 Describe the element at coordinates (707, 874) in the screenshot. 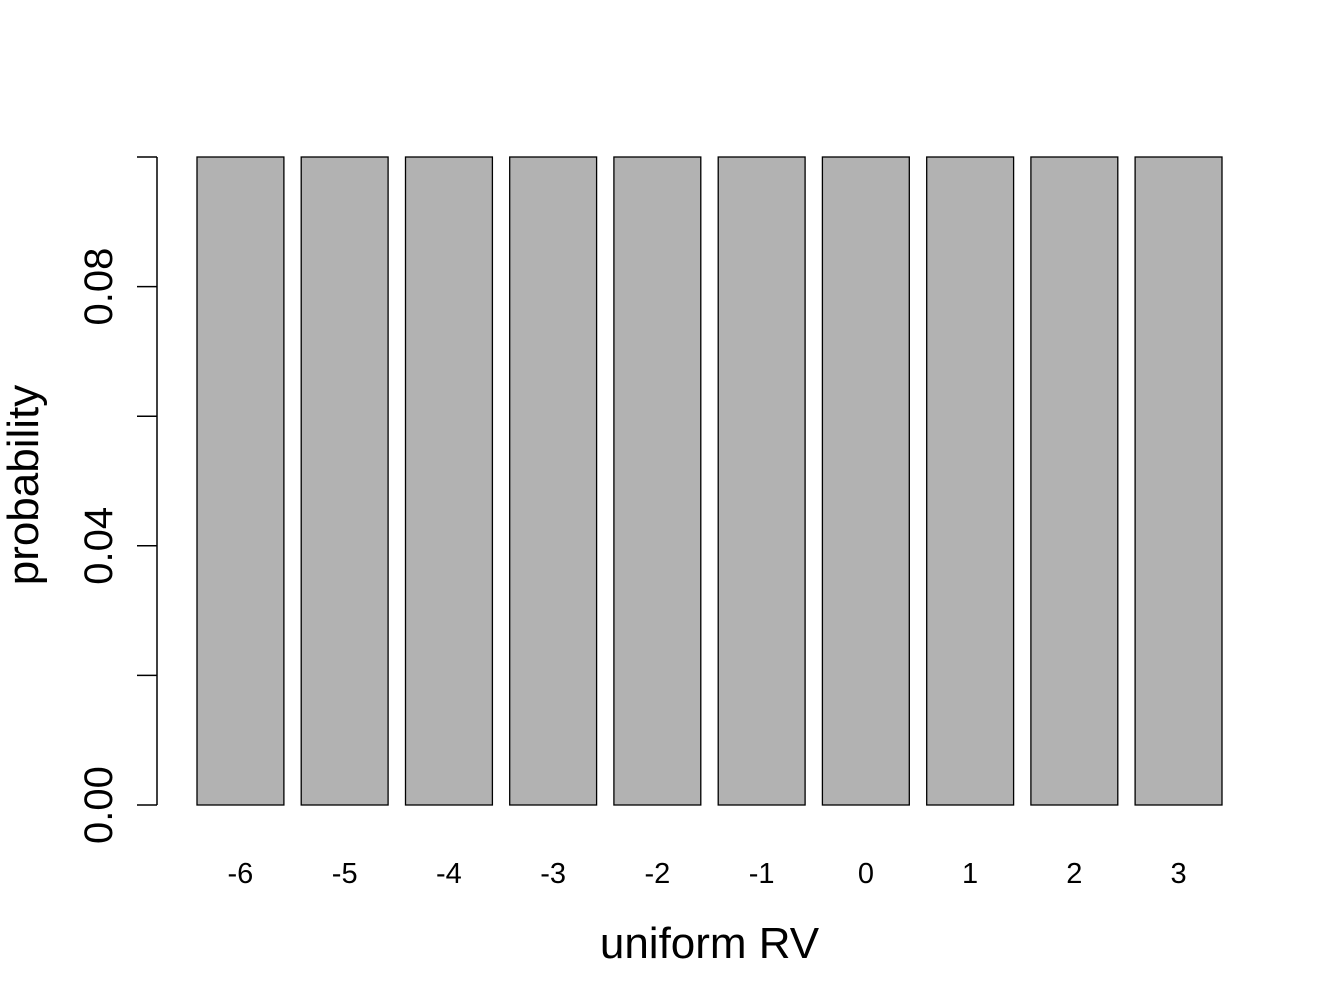

I see `x-axis-tick-labels: -6 -5 -4 -3 -2 -1 0 1 2 3` at that location.